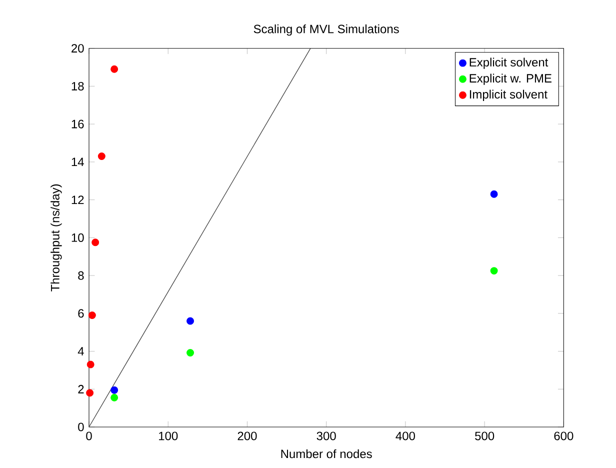  Describe the element at coordinates (247, 436) in the screenshot. I see `x-tick-label: 200` at that location.